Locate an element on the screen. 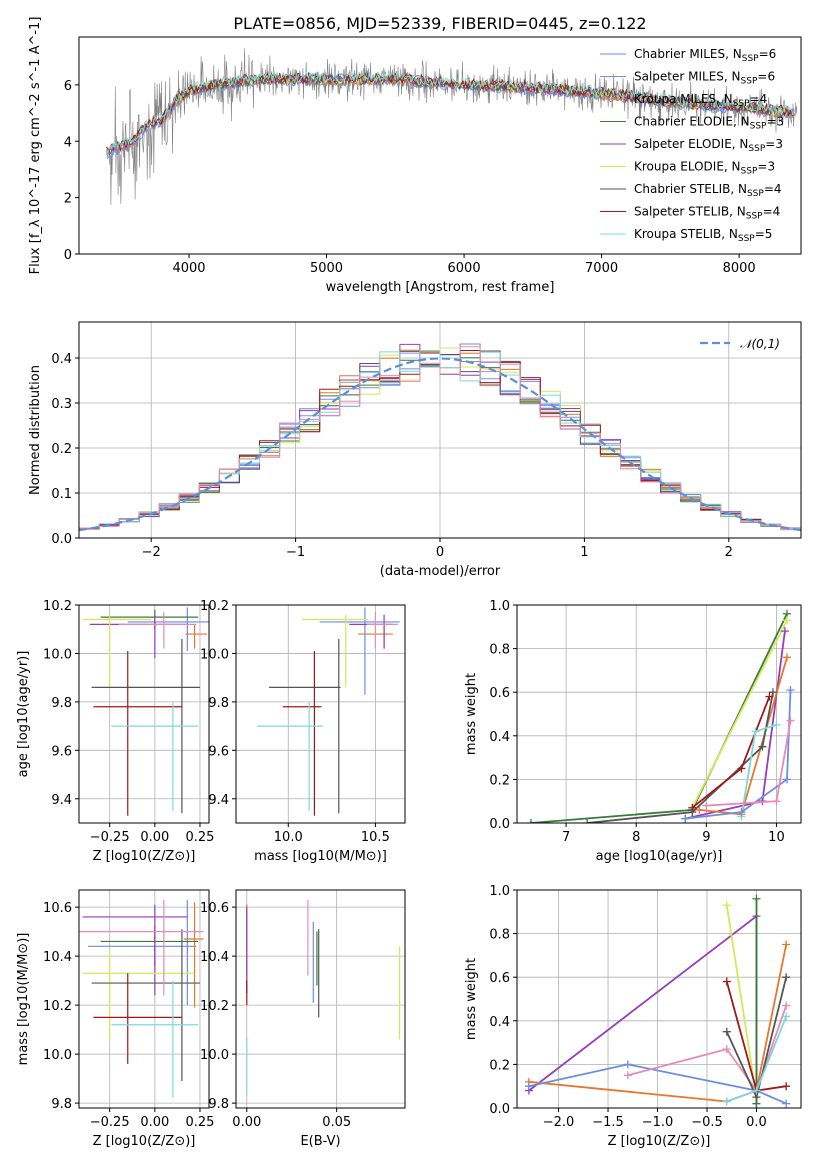  legend-text: Chabrier STELIB, N is located at coordinates (690, 189).